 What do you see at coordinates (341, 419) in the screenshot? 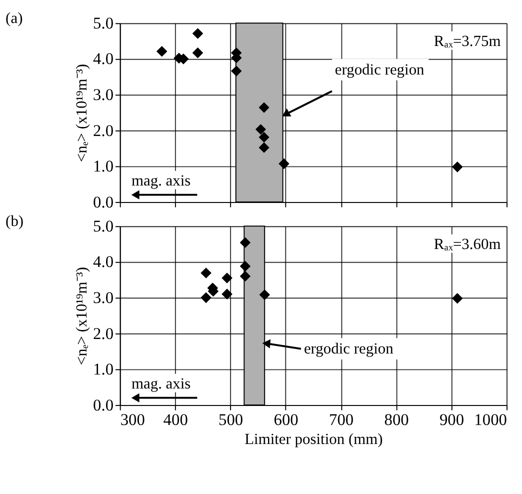
I see `x-tick-label: 700` at bounding box center [341, 419].